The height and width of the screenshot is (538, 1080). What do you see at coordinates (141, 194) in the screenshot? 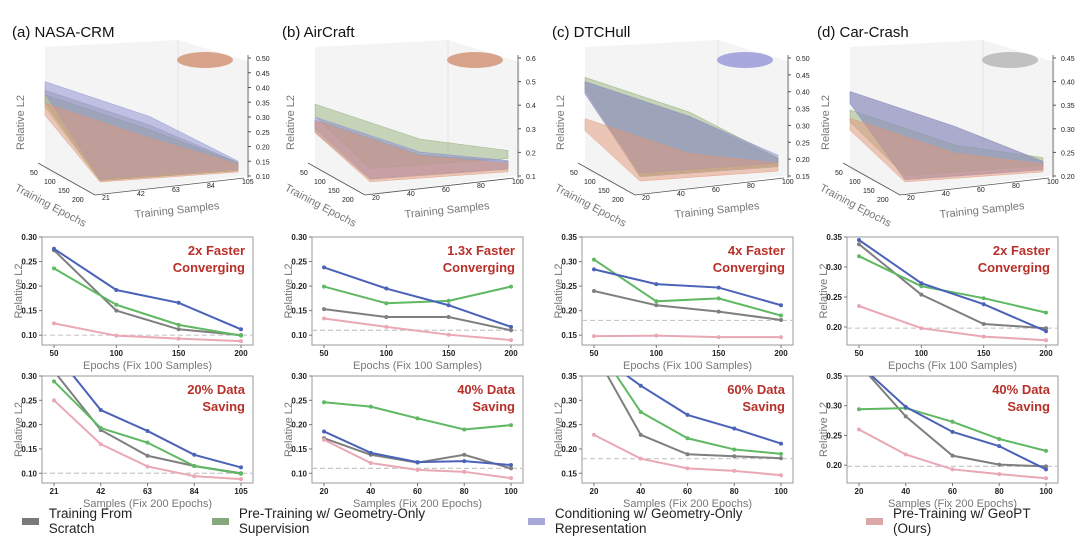
I see `x-tick-label: 42` at bounding box center [141, 194].